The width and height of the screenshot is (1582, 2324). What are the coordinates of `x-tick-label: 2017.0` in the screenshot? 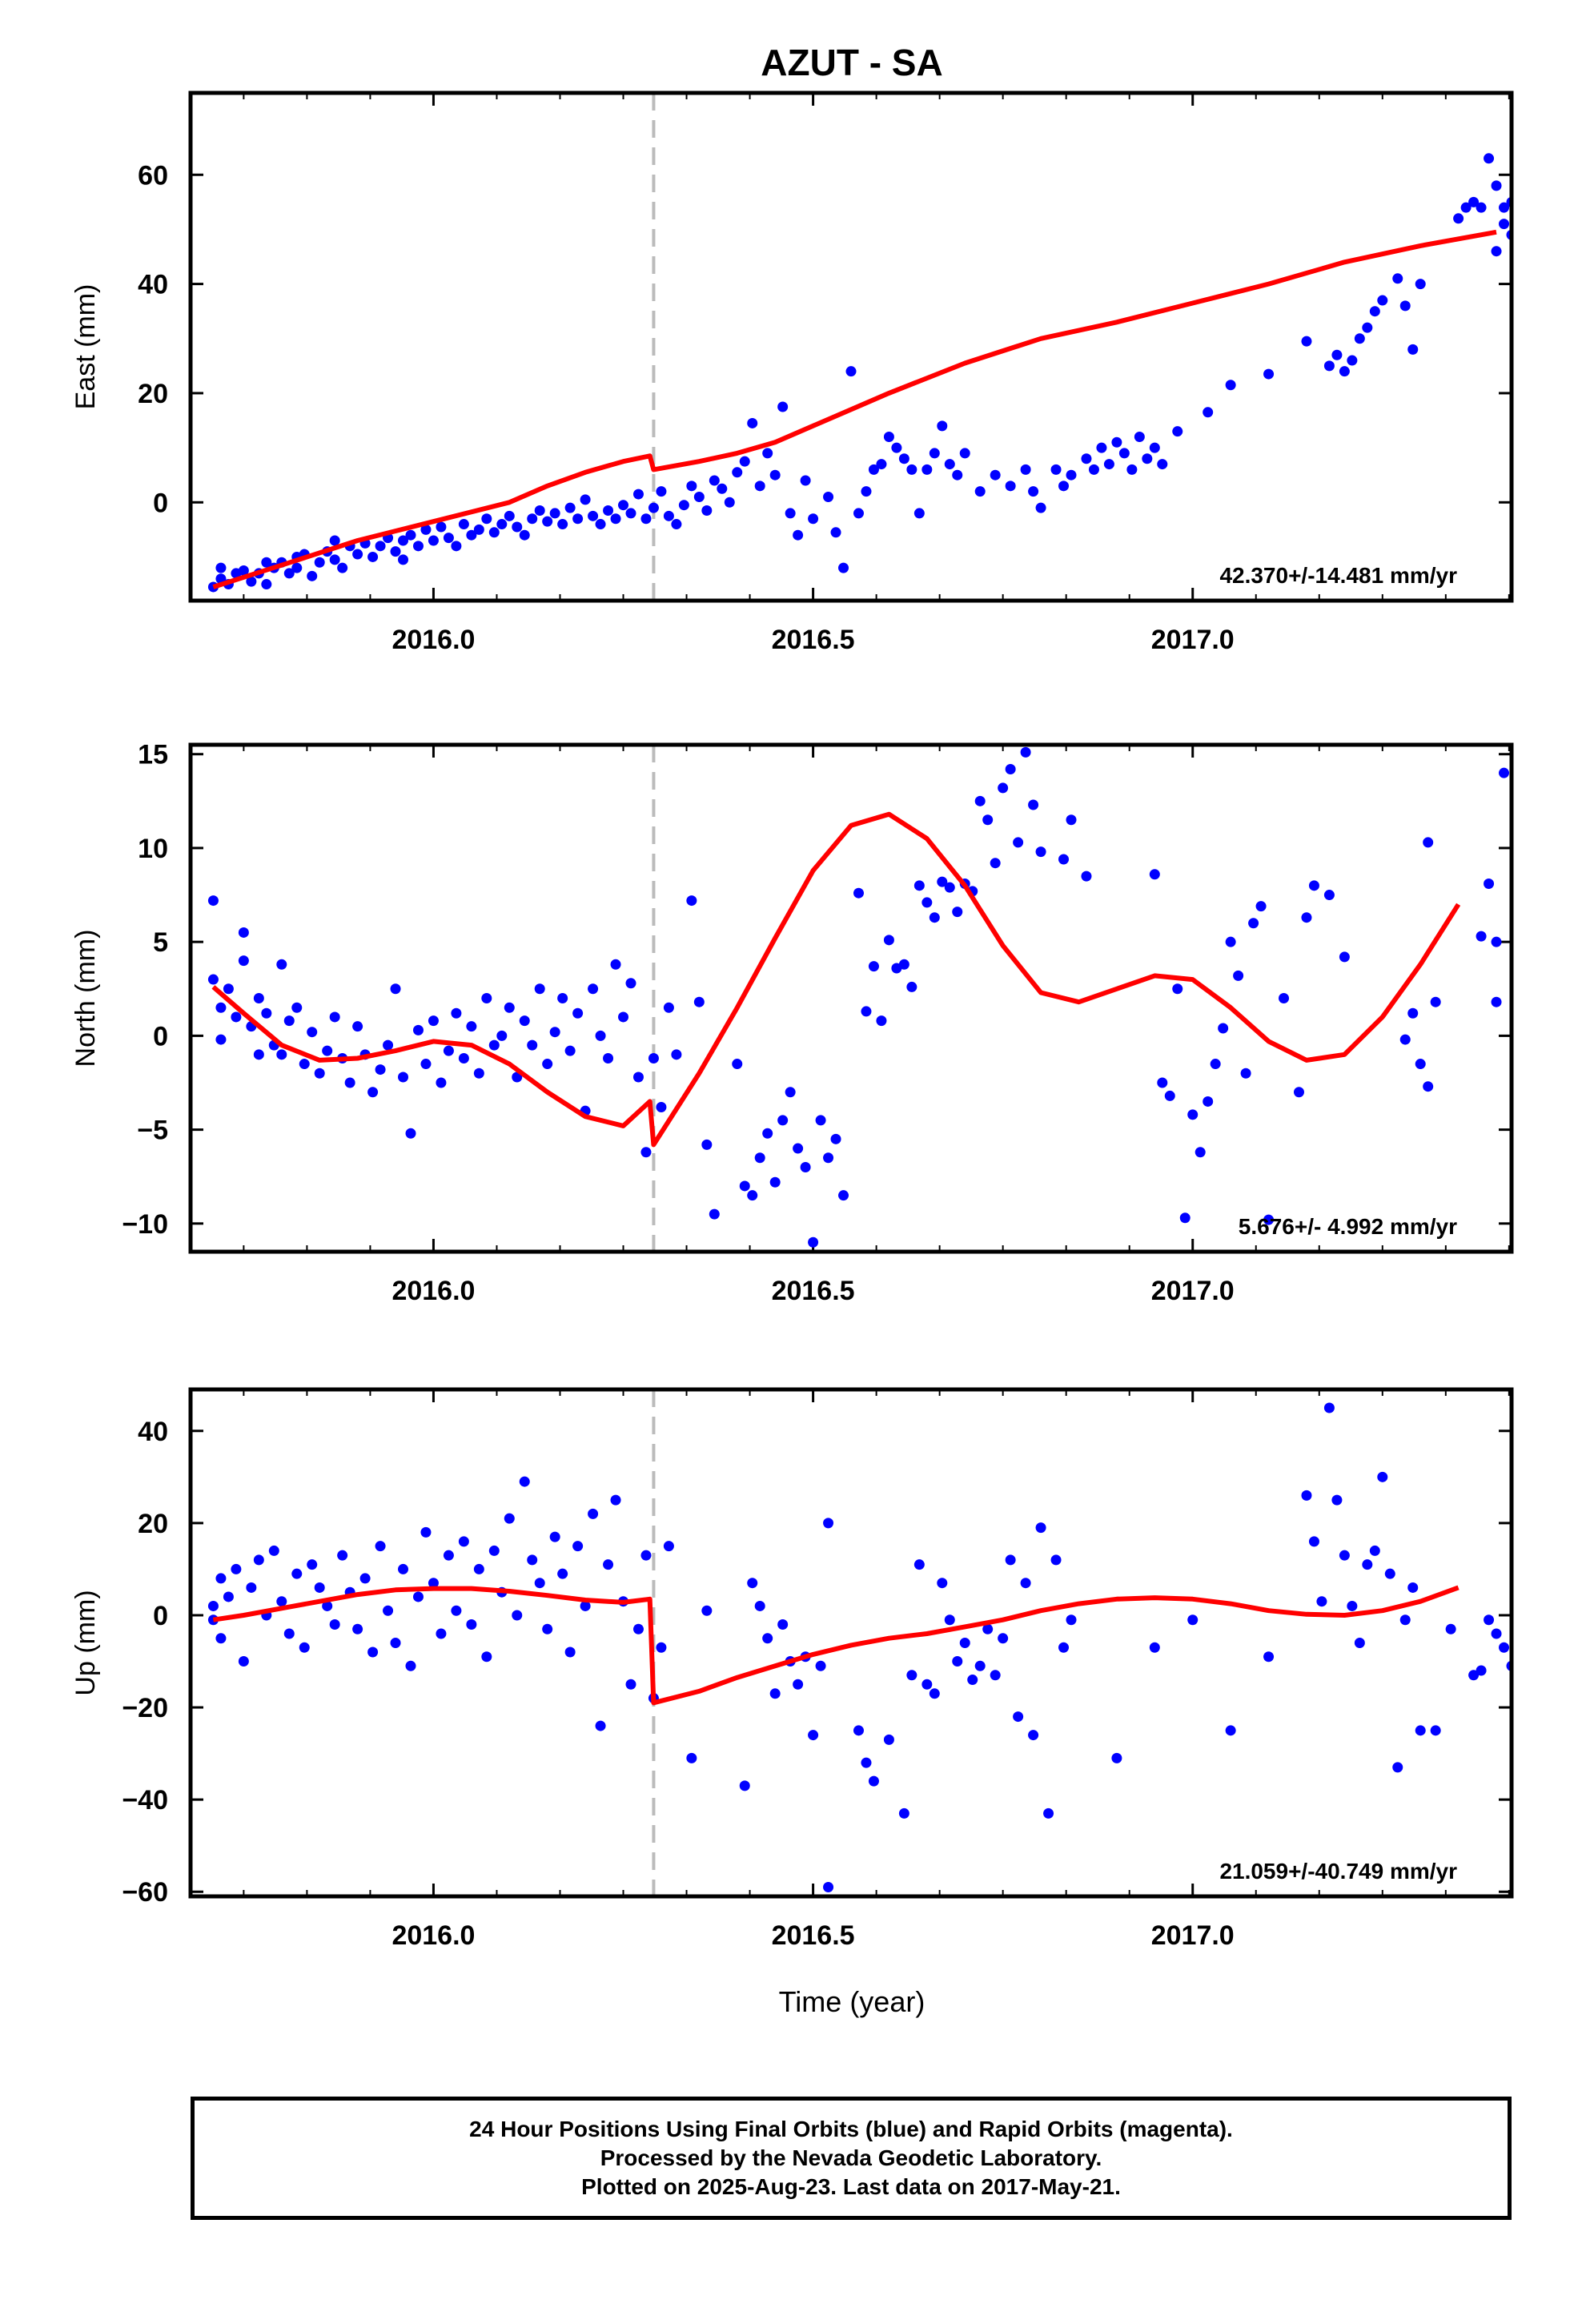 It's located at (1193, 1291).